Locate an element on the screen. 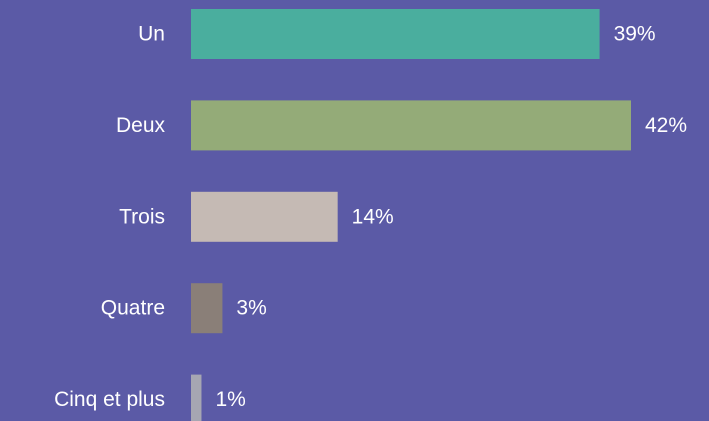 The height and width of the screenshot is (421, 709). category-label: Cinq et plus is located at coordinates (109, 399).